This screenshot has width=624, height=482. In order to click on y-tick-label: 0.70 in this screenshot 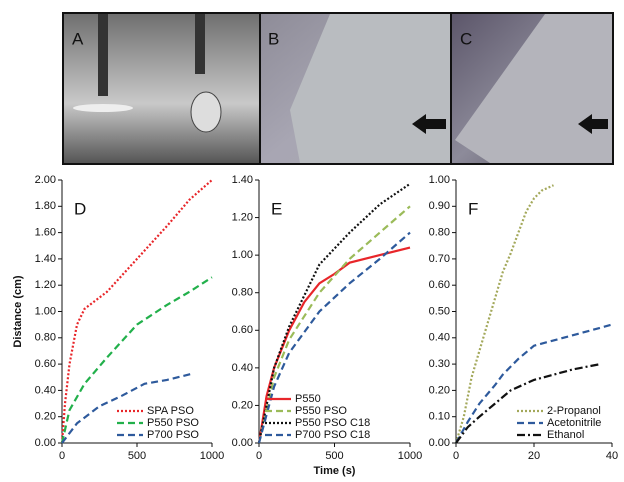, I will do `click(439, 259)`.